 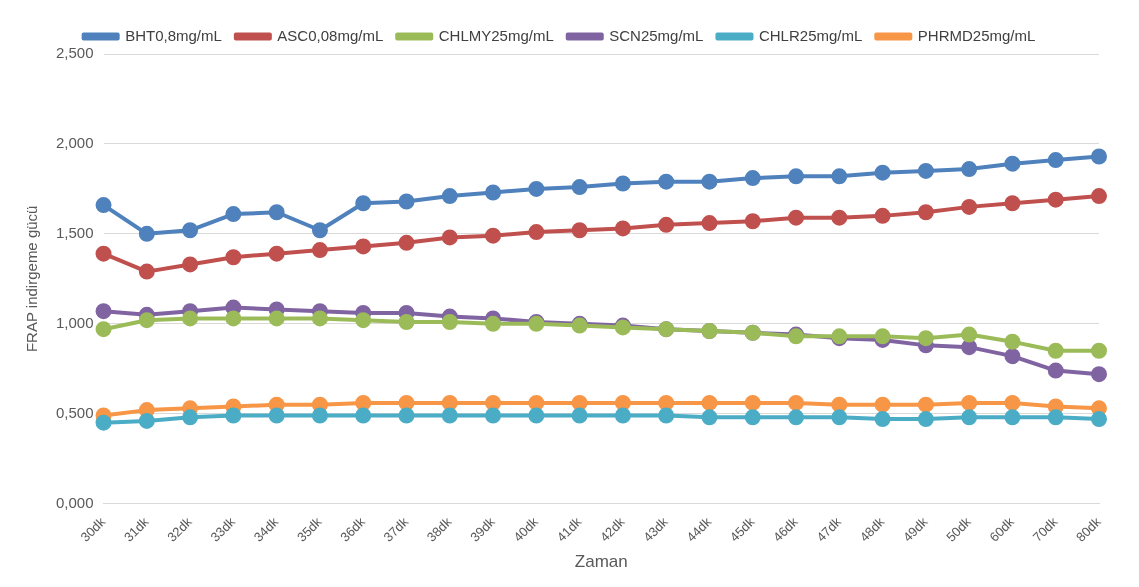 What do you see at coordinates (32, 279) in the screenshot?
I see `y-axis-title: FRAP indirgeme gücü` at bounding box center [32, 279].